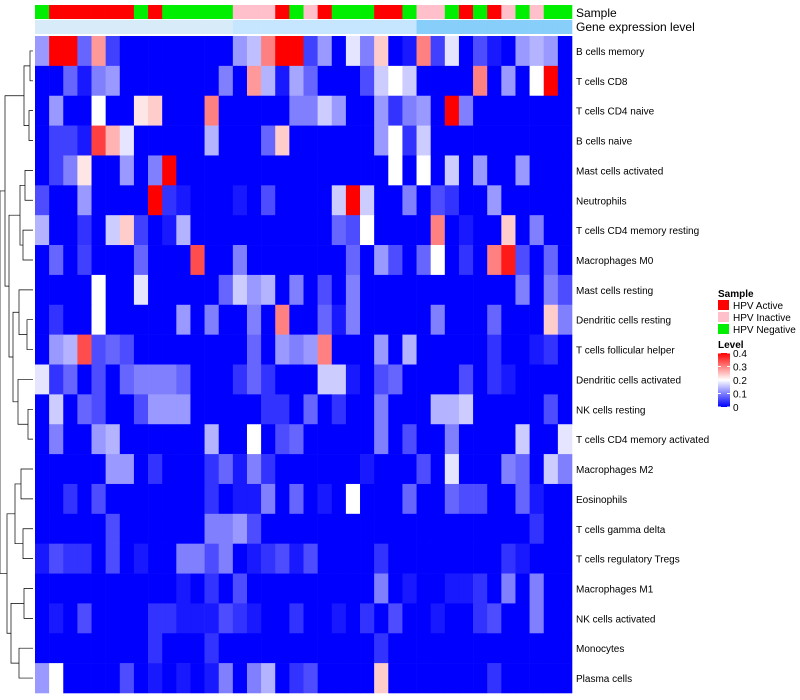  What do you see at coordinates (732, 381) in the screenshot?
I see `legend-level-ticks: 0.4 0.3 0.2 0.1 0` at bounding box center [732, 381].